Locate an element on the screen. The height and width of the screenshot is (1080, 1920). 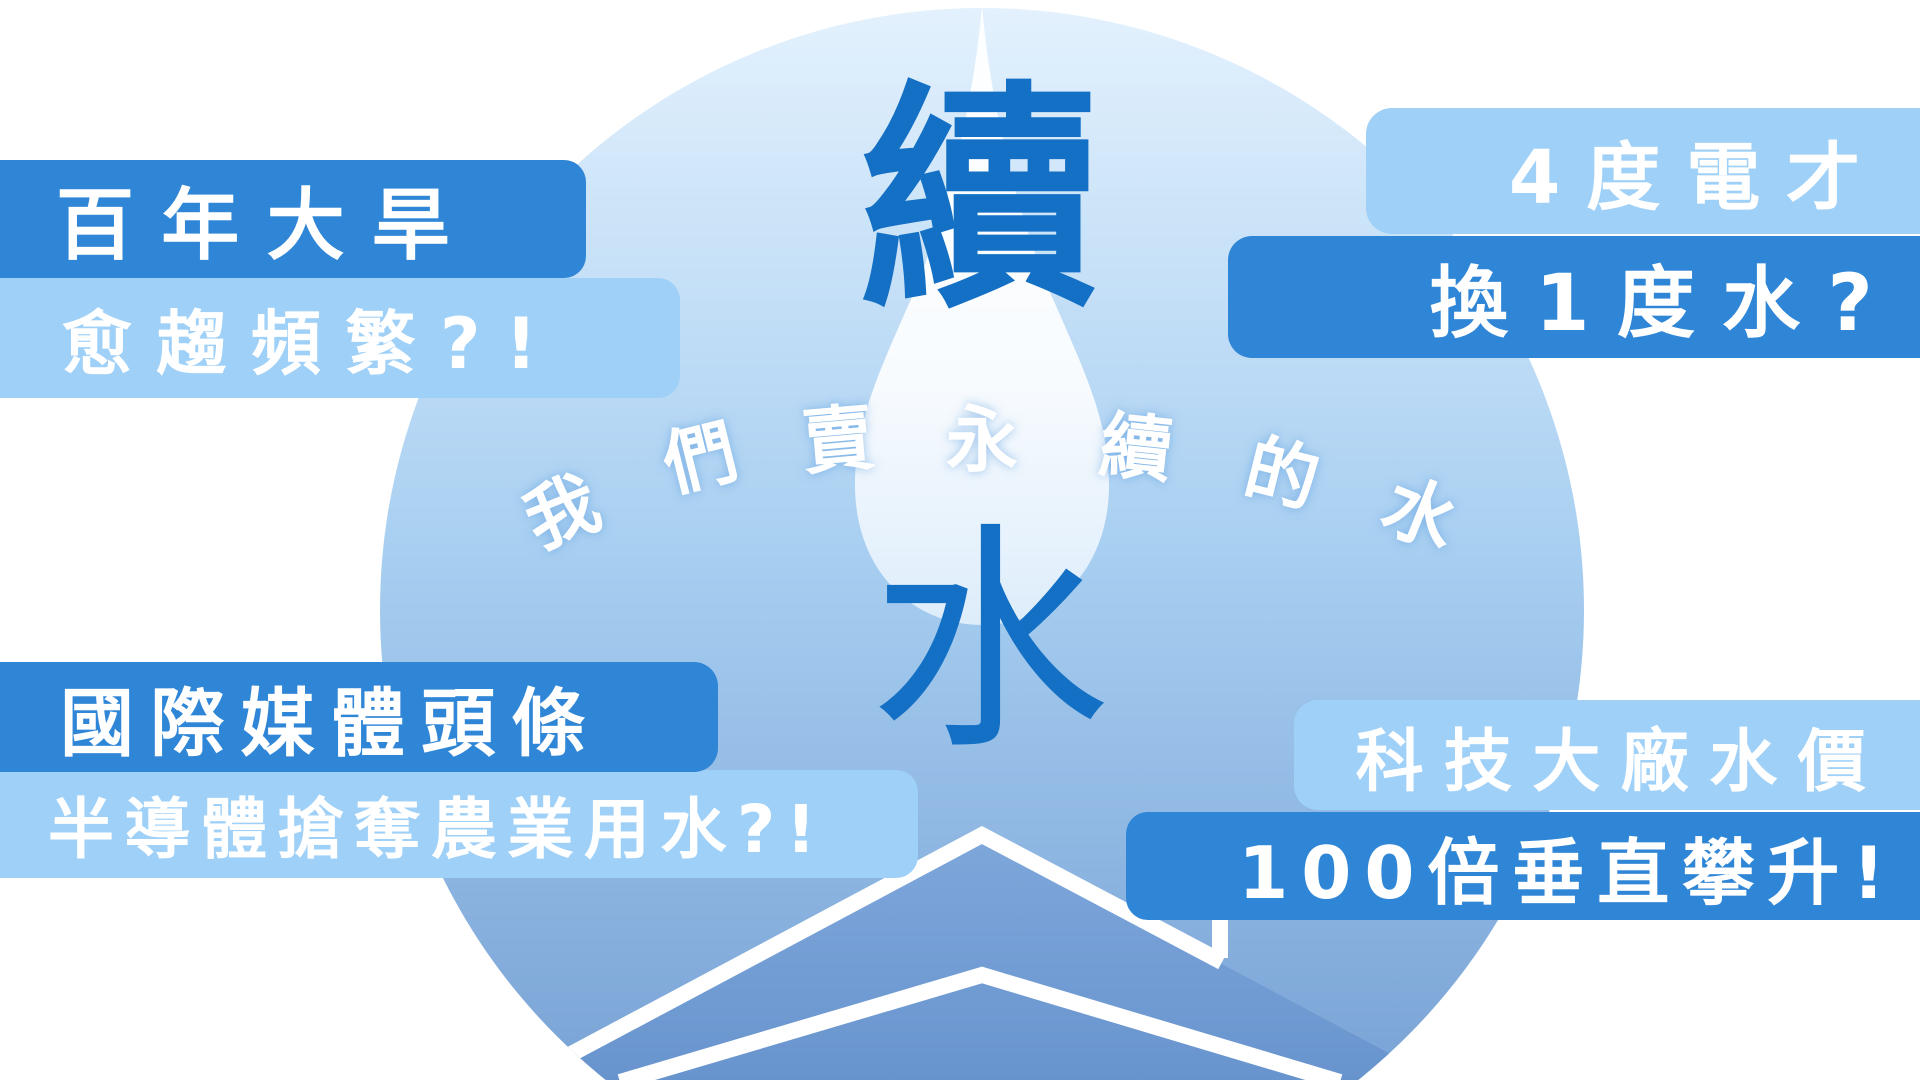
card-bottom-left-line1: 國際媒體頭條 is located at coordinates (359, 717).